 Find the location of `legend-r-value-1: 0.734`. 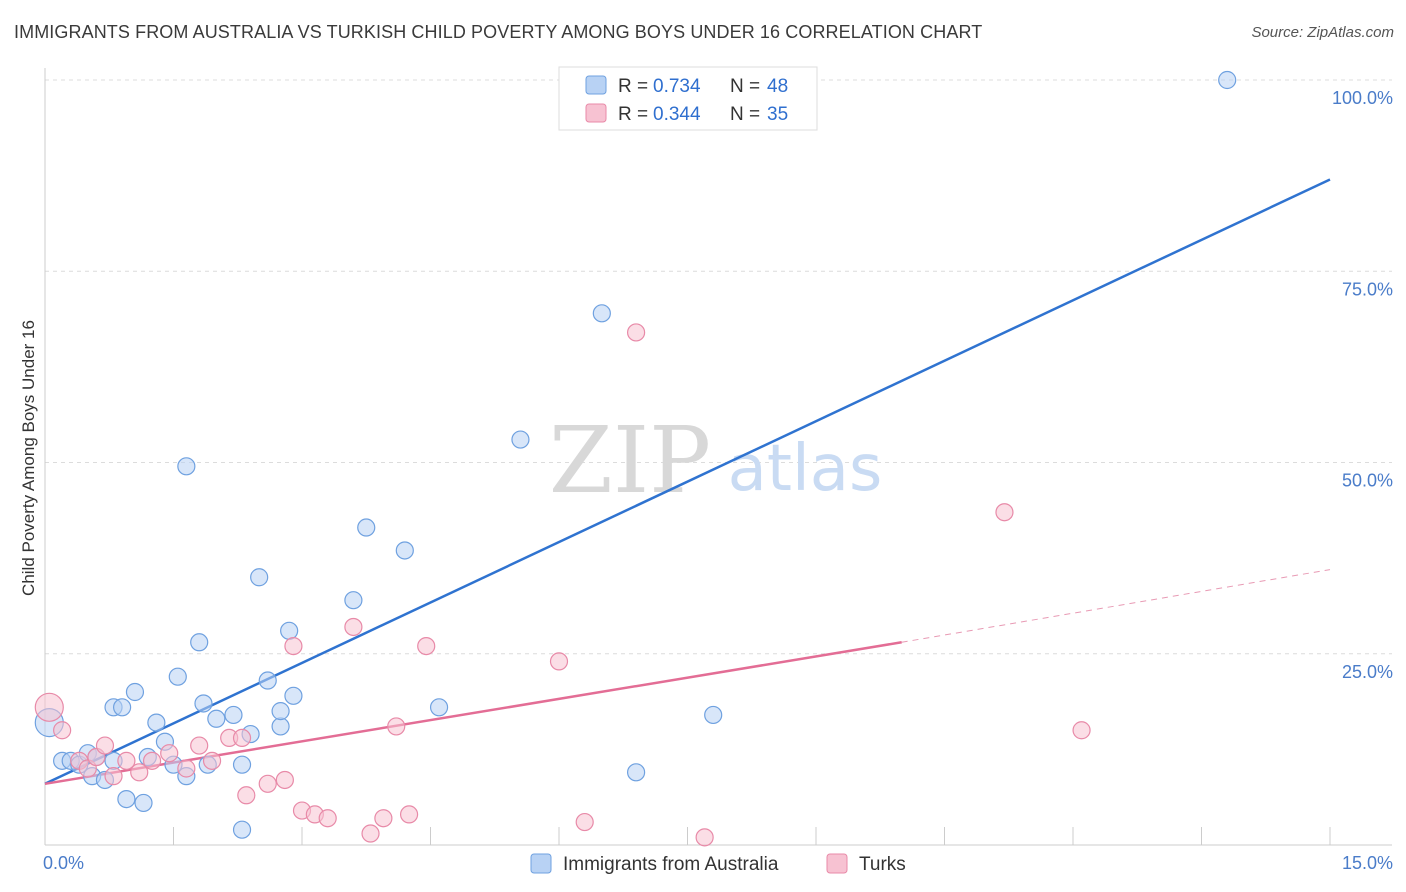

legend-r-value-1: 0.734 is located at coordinates (677, 86).